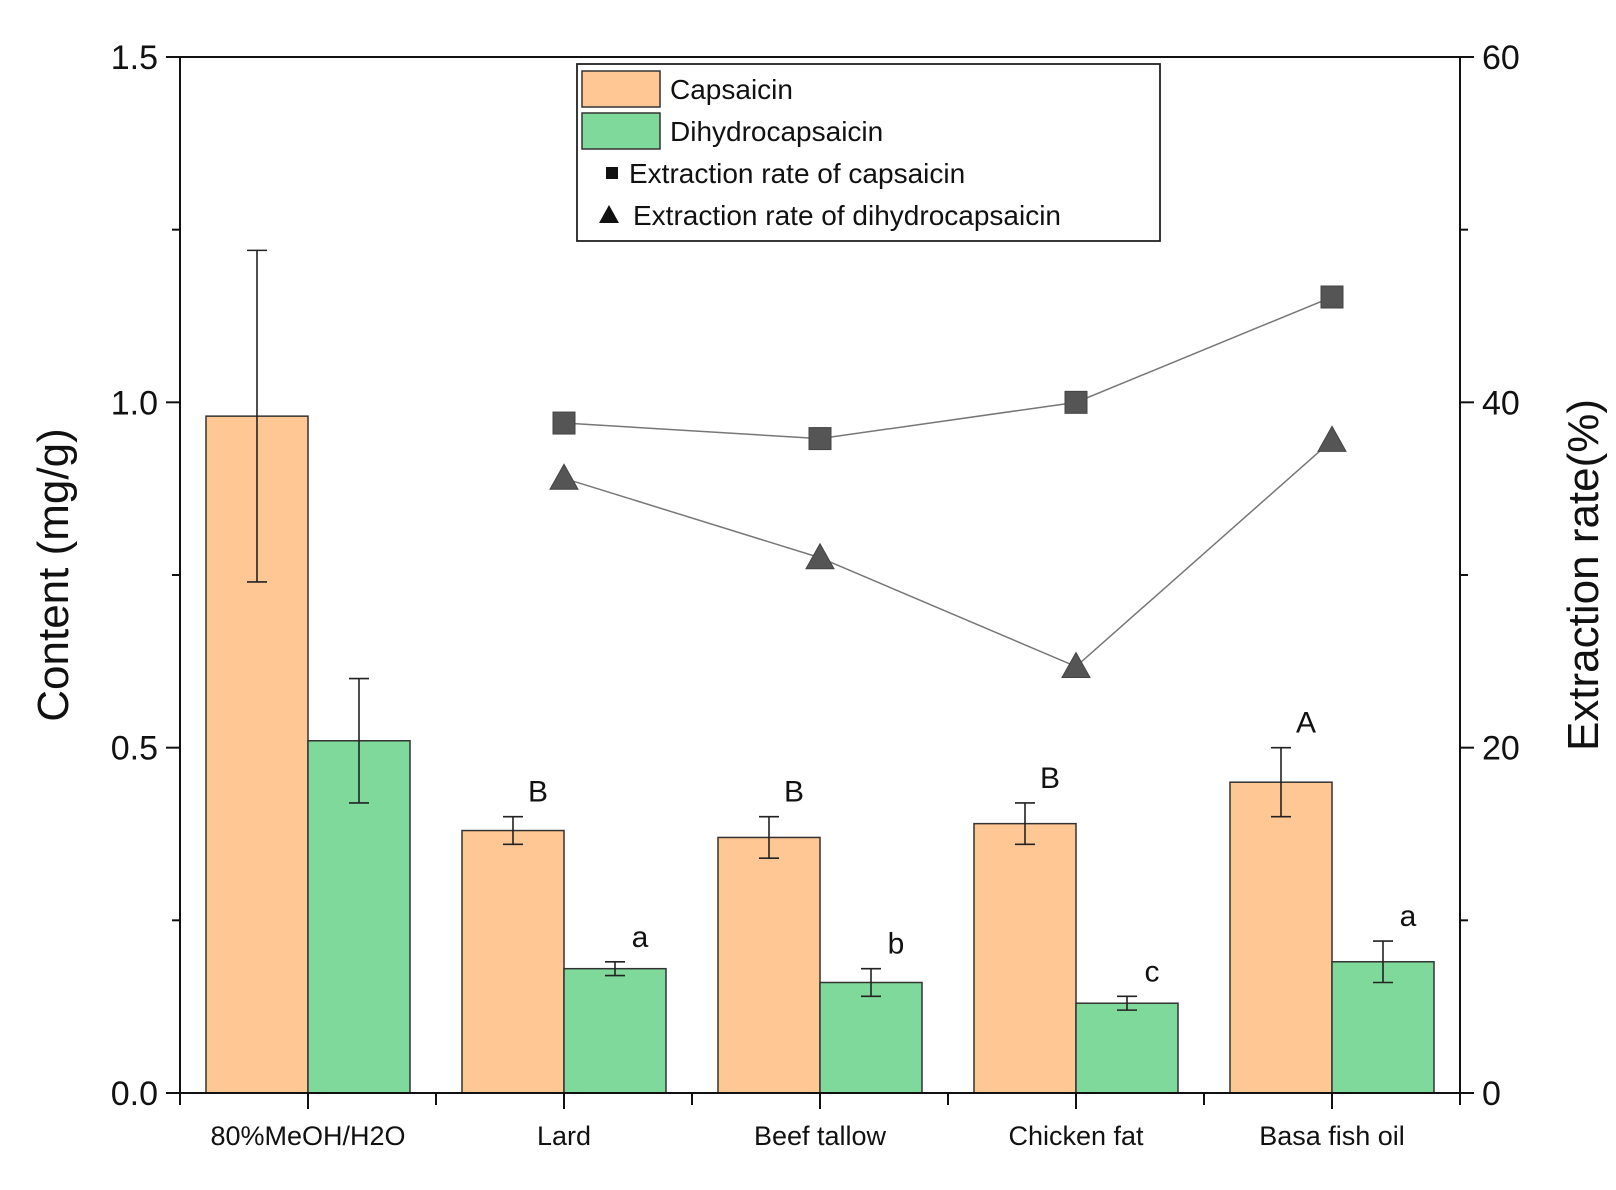 Image resolution: width=1616 pixels, height=1190 pixels. I want to click on legend-marker-triangle, so click(609, 214).